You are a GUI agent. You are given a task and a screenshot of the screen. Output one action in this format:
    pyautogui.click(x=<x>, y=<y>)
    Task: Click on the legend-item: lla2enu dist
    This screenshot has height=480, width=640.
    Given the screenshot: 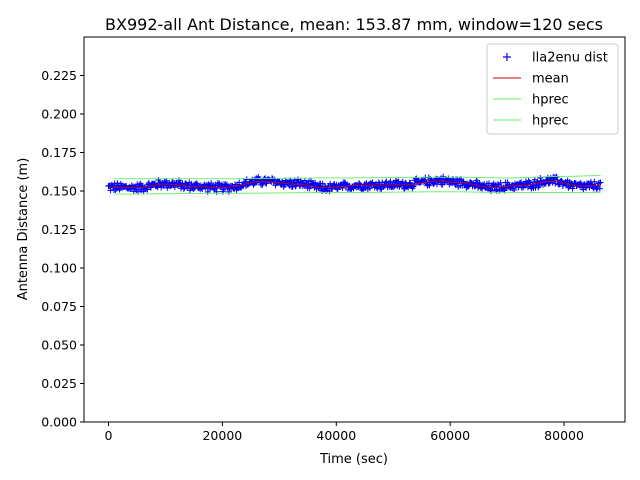 What is the action you would take?
    pyautogui.click(x=555, y=58)
    